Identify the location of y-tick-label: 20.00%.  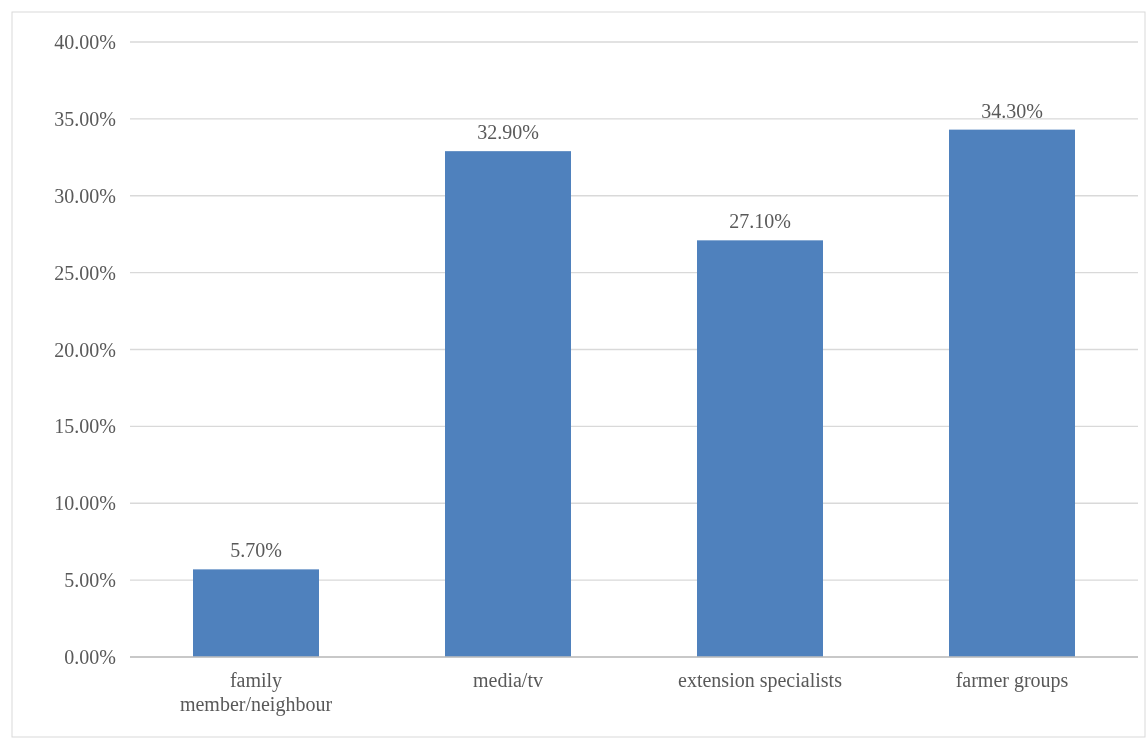
(85, 349).